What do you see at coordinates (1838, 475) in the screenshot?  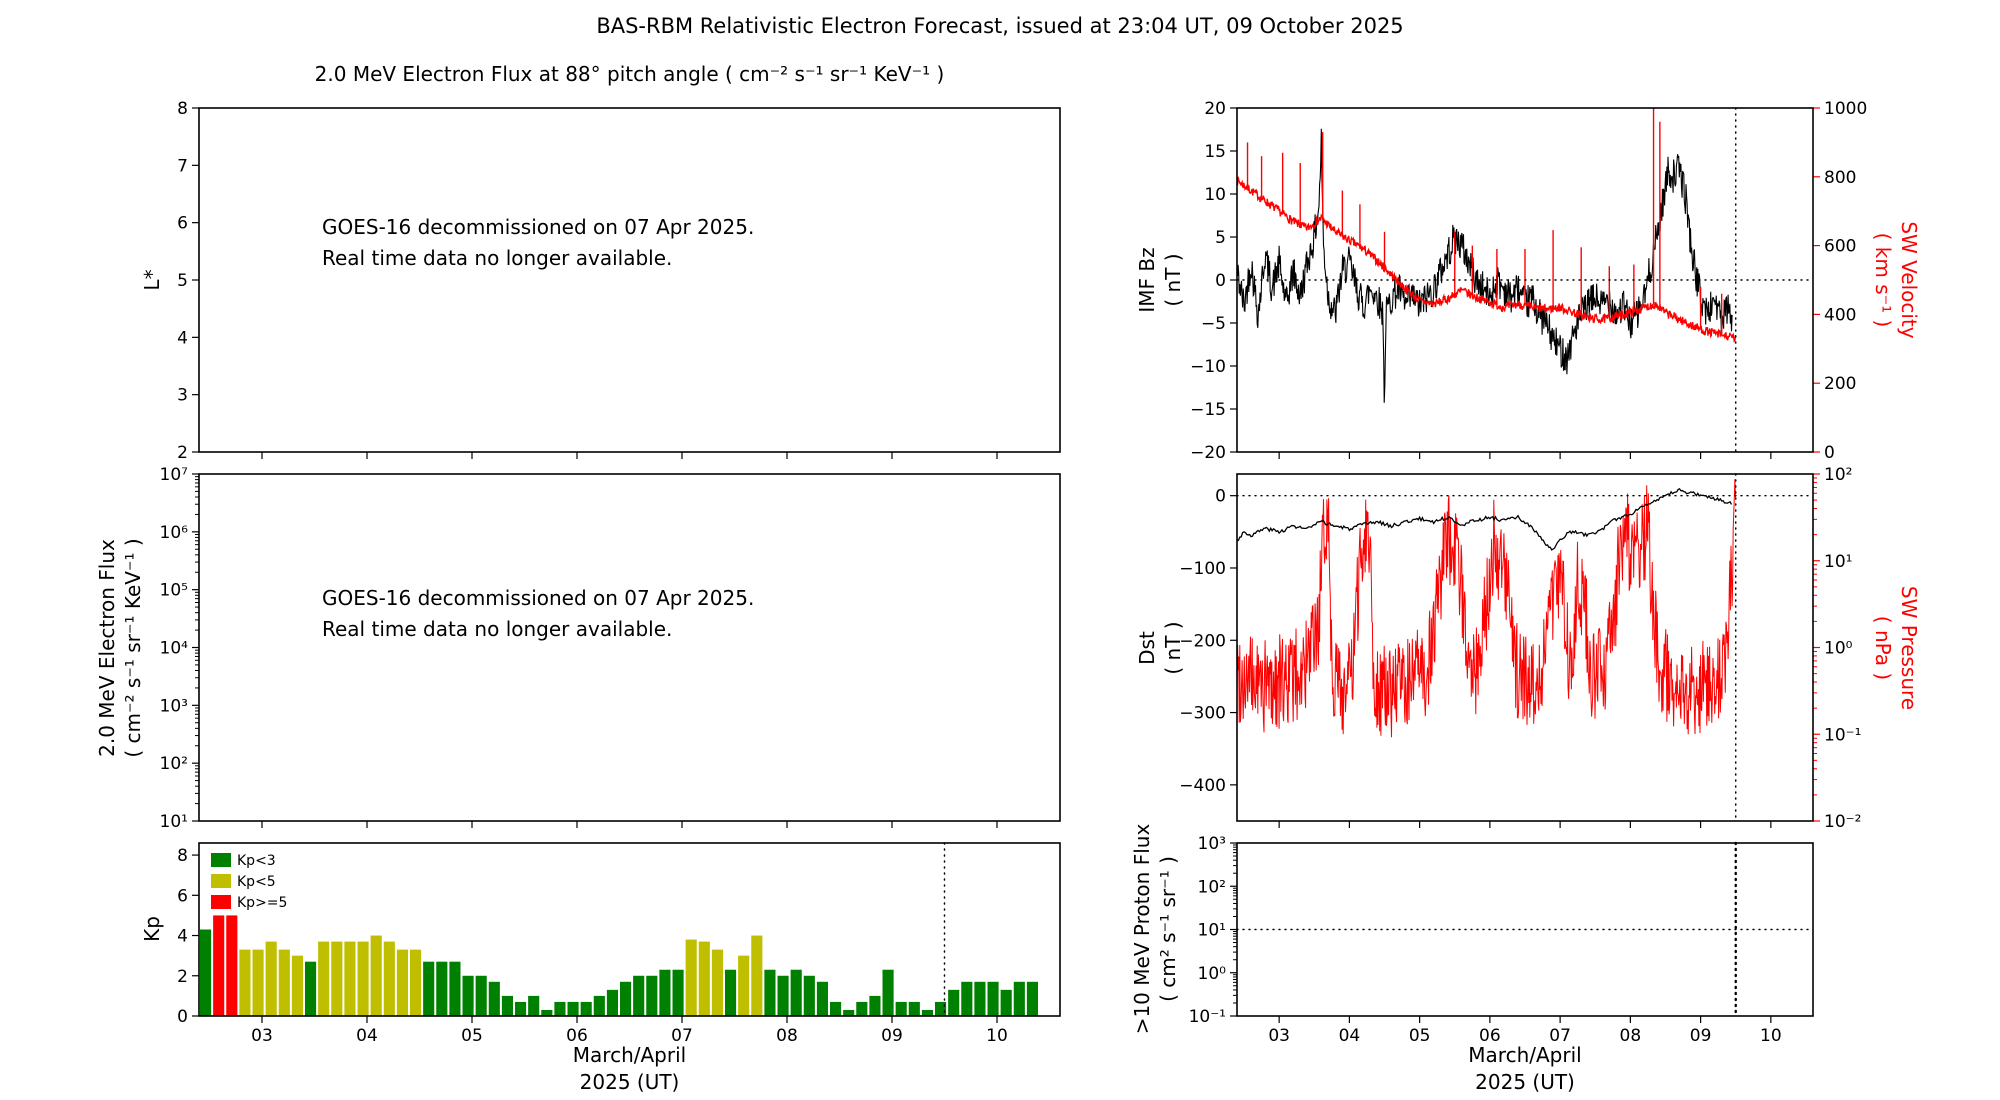 I see `right-y-tick-label: 10²` at bounding box center [1838, 475].